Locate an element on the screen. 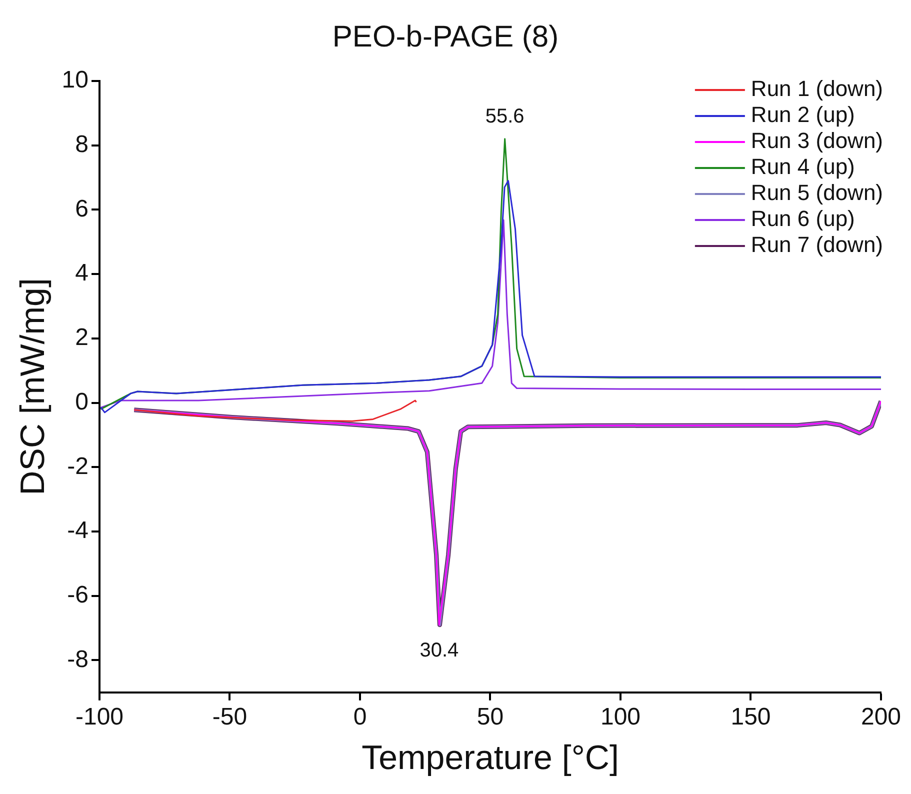 The width and height of the screenshot is (911, 794). legend-label: Run 4 (up) is located at coordinates (802, 167).